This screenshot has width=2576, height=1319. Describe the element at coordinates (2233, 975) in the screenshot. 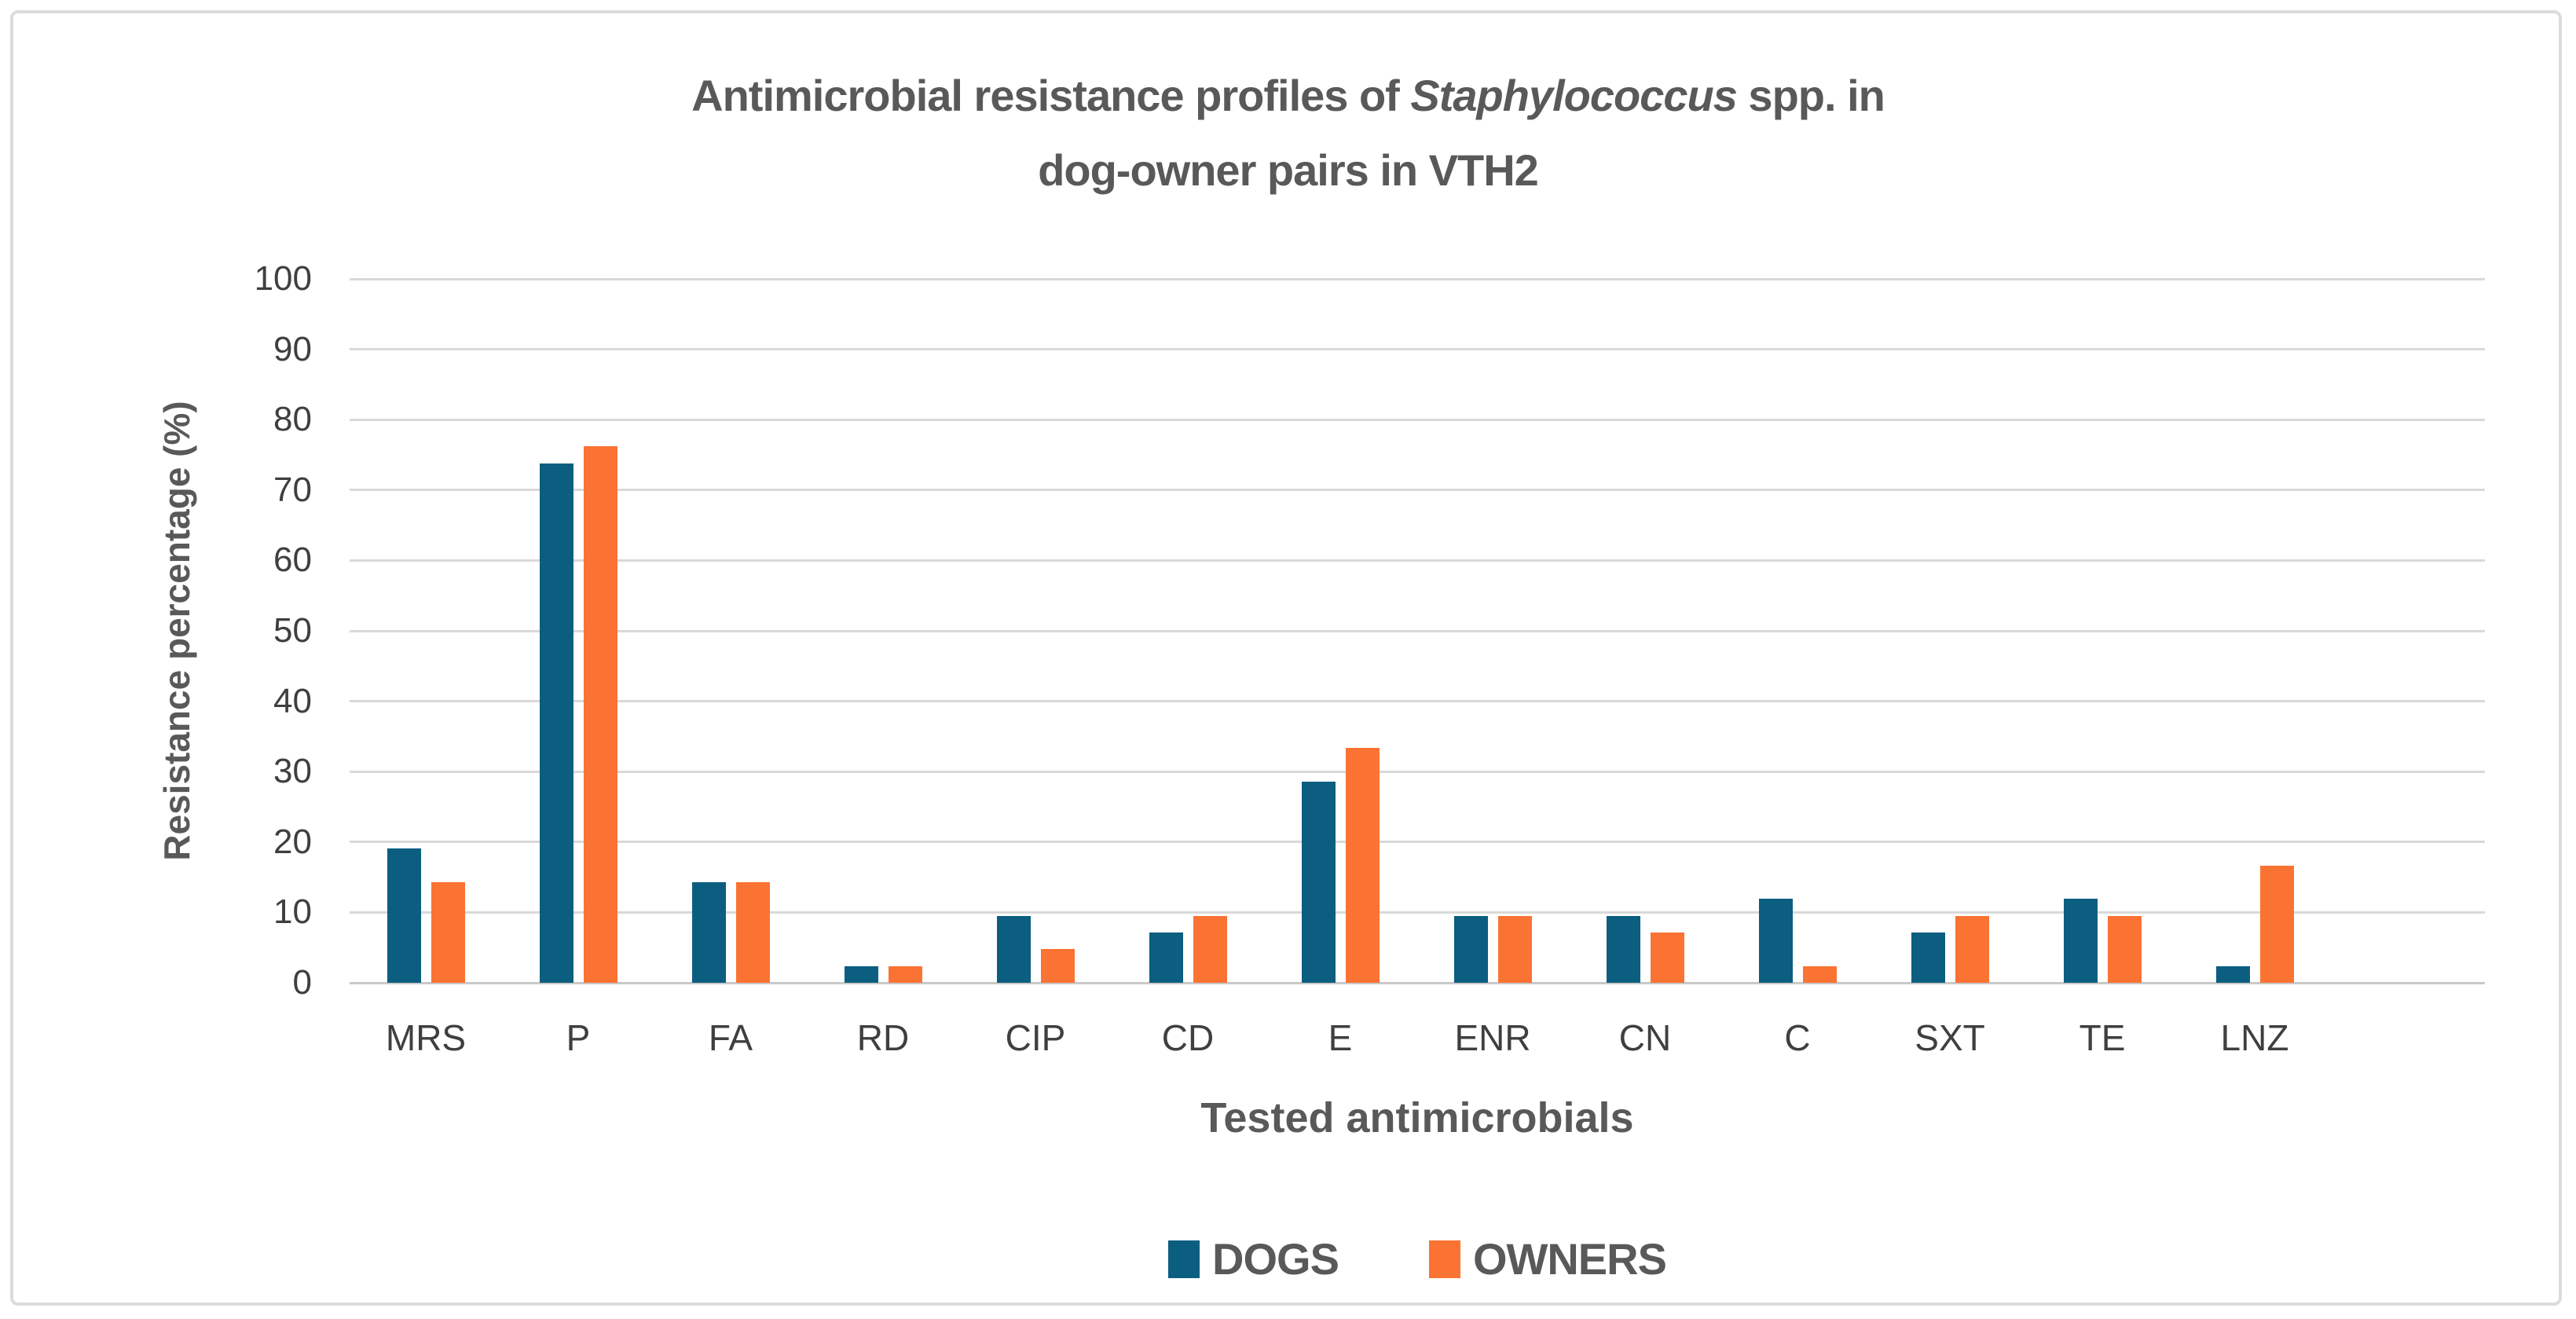

I see `bar-dogs-LNZ` at that location.